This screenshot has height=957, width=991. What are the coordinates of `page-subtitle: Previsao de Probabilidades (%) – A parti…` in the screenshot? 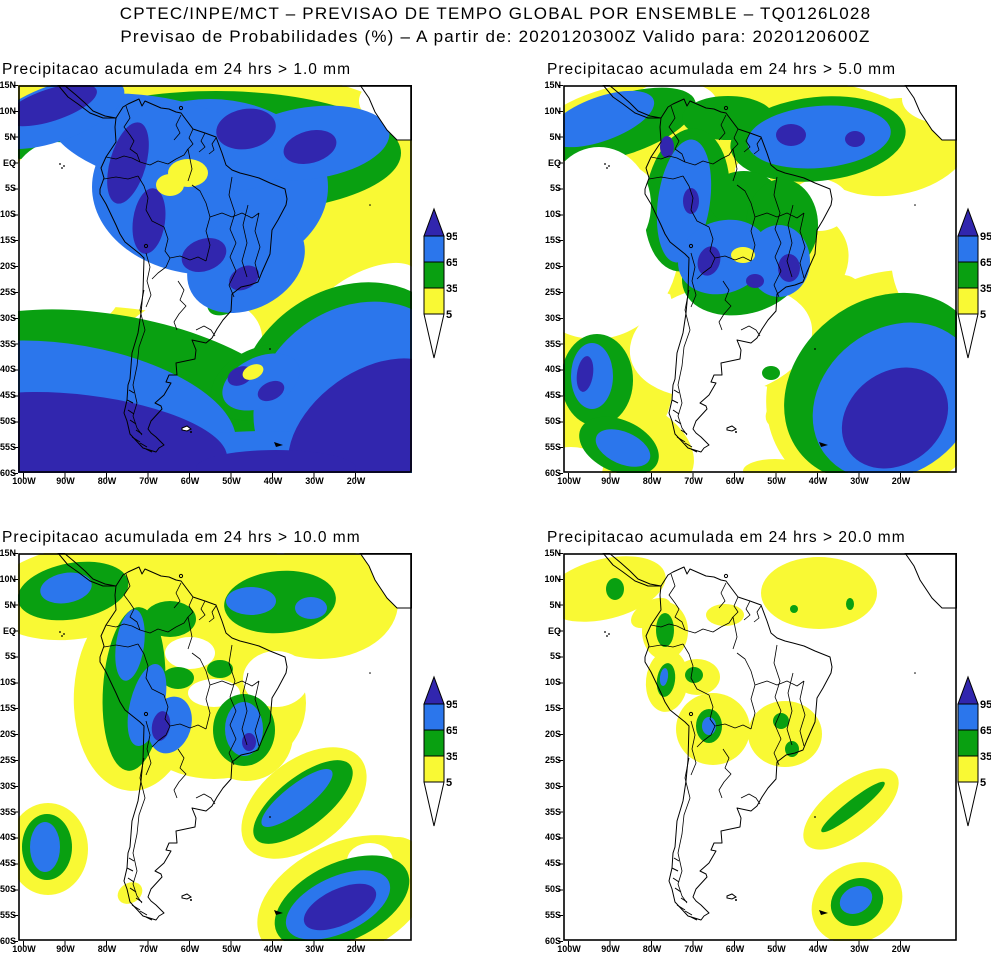 It's located at (495, 36).